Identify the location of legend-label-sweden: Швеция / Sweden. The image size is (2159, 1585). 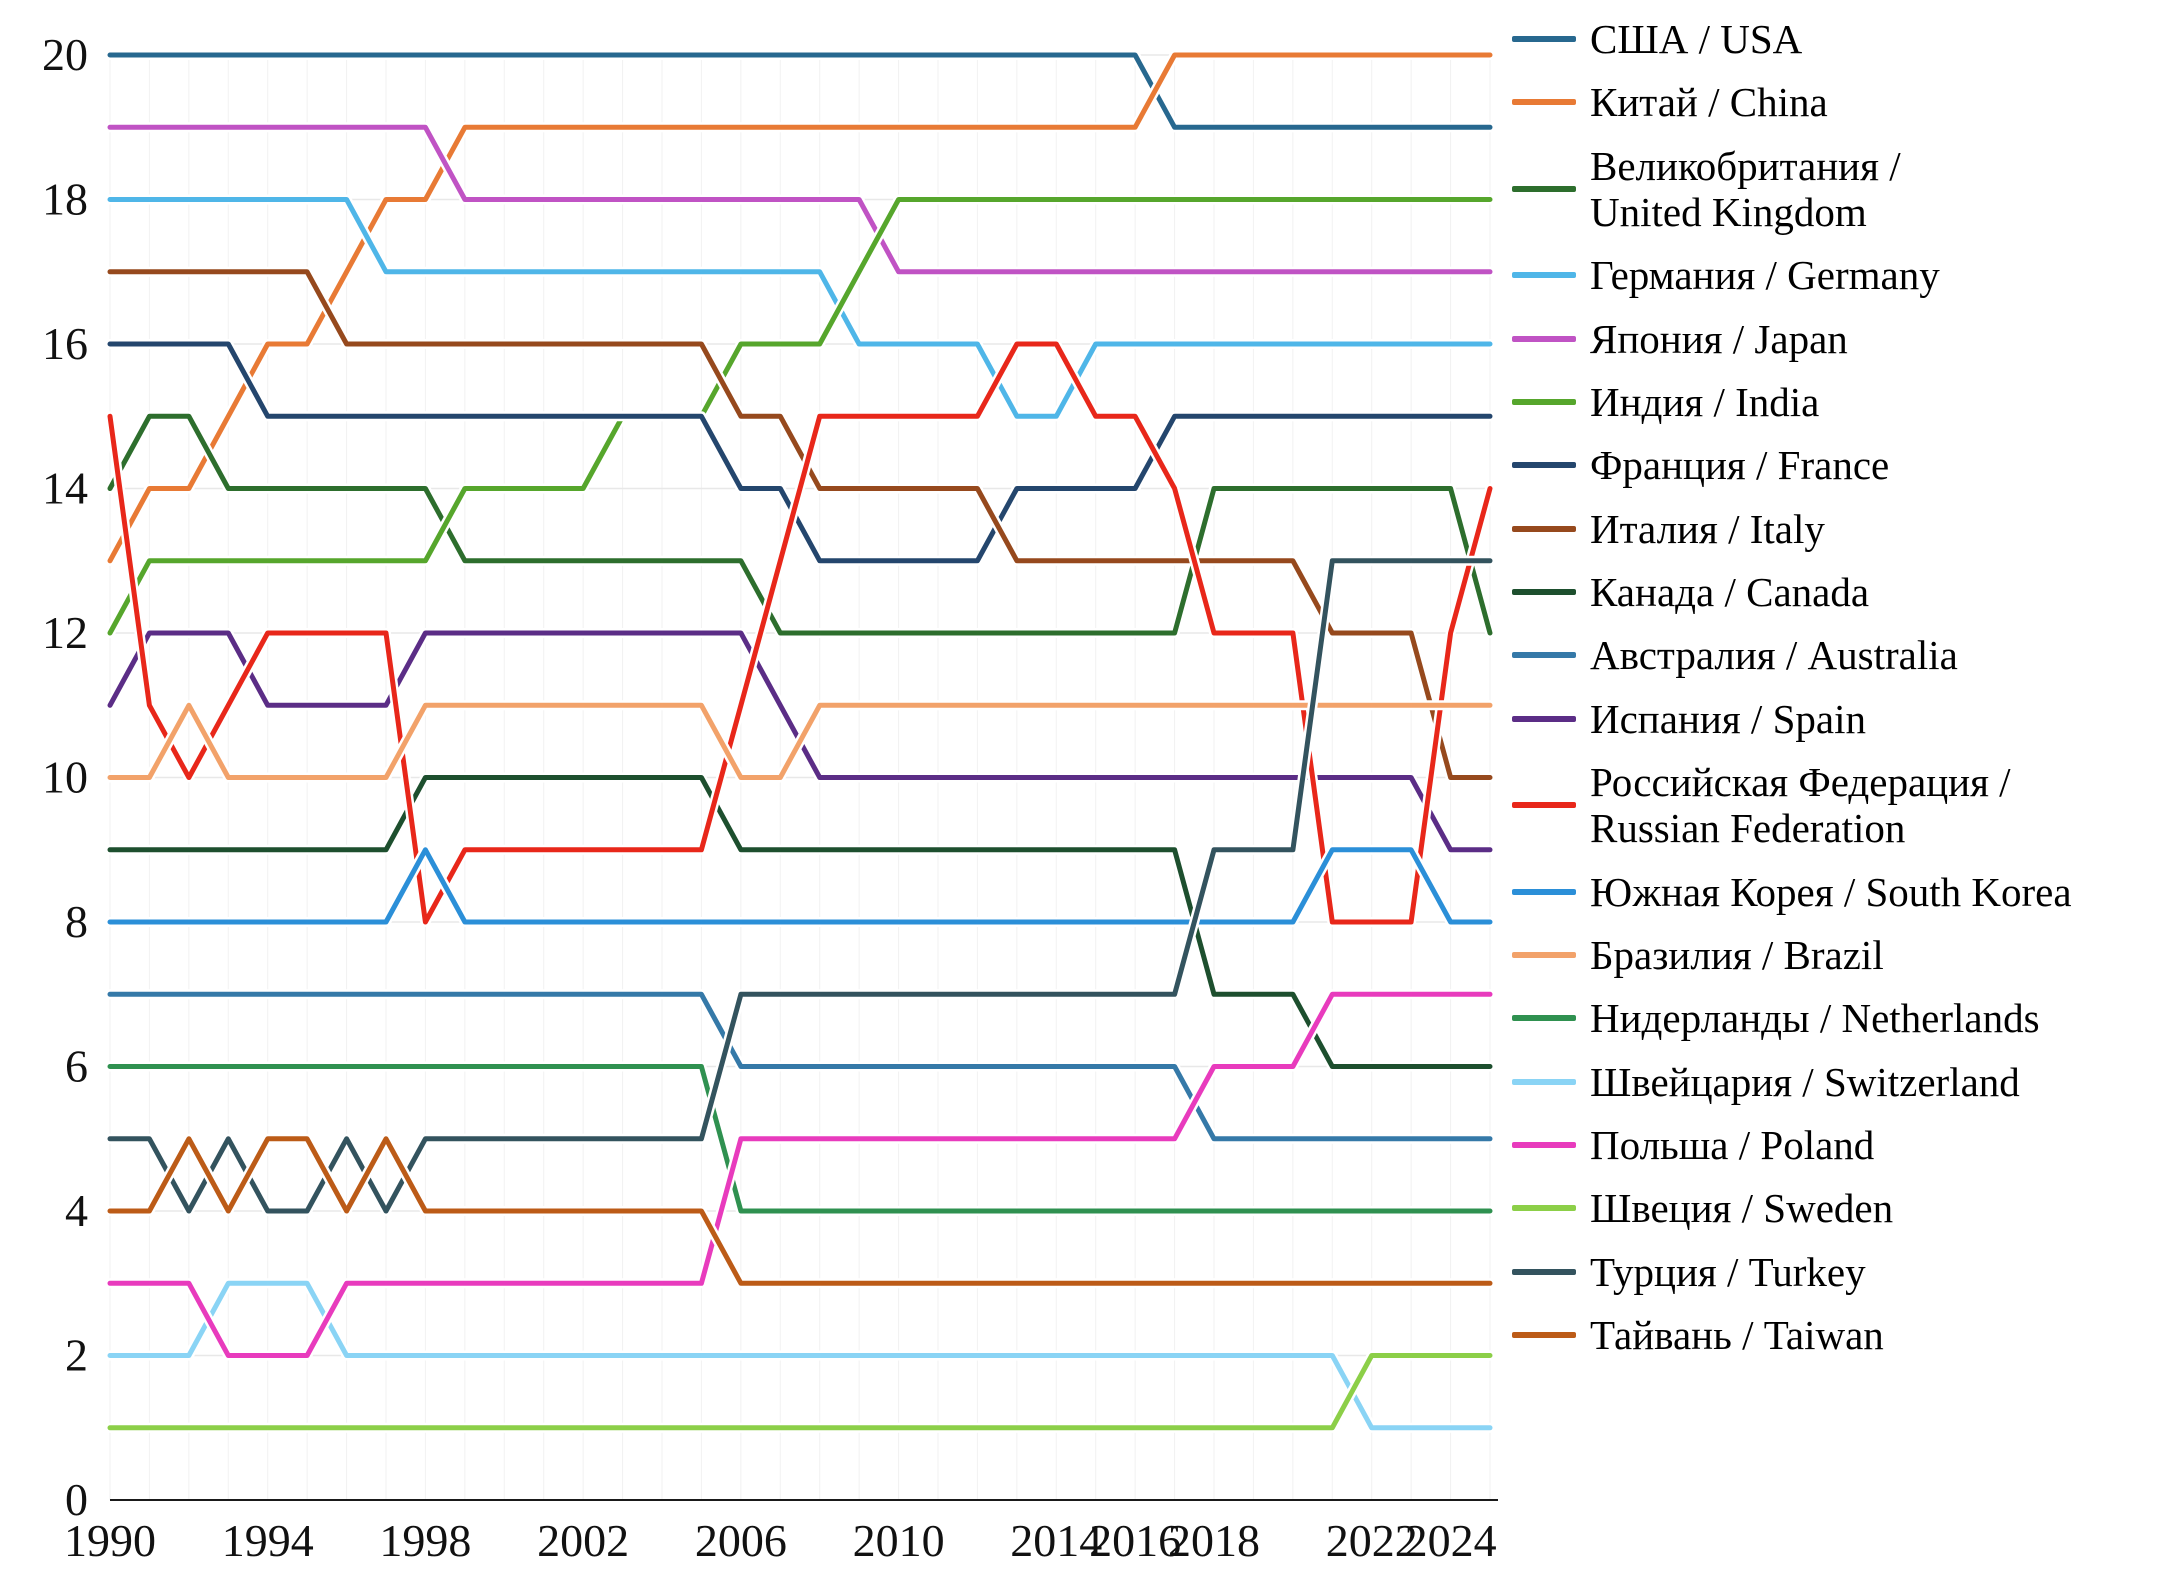
(1742, 1208).